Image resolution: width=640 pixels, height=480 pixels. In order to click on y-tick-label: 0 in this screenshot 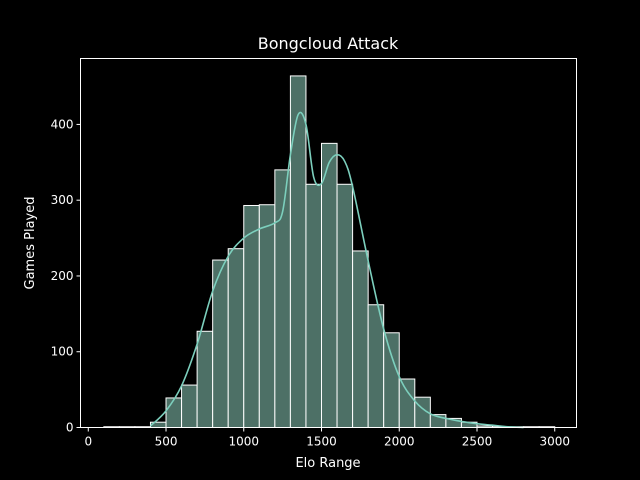, I will do `click(70, 428)`.